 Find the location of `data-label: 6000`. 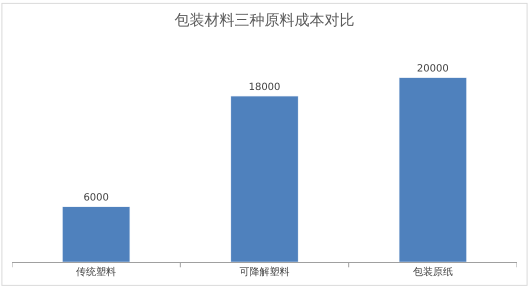

data-label: 6000 is located at coordinates (96, 198).